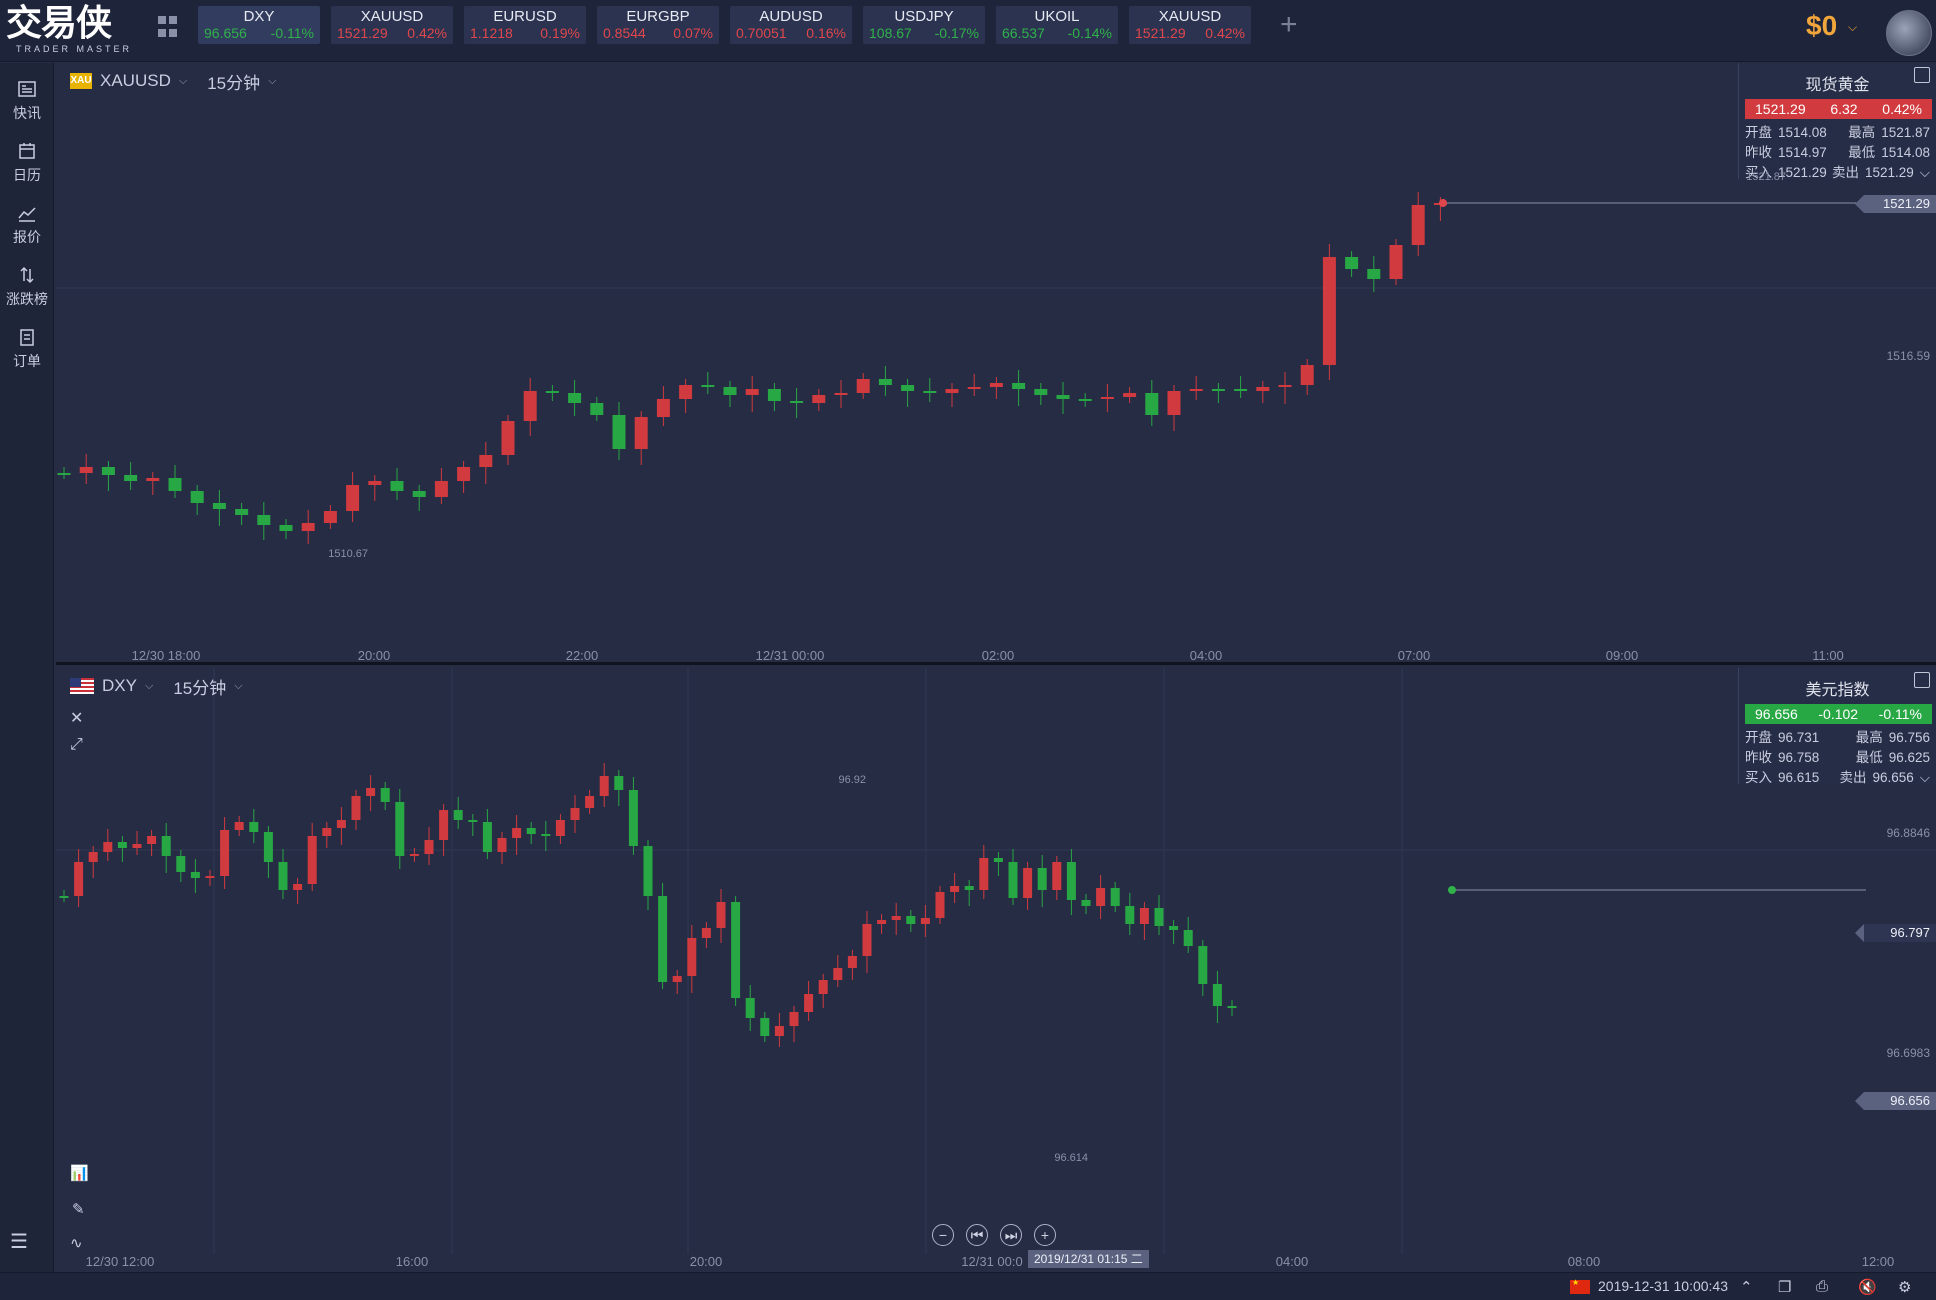  What do you see at coordinates (1822, 1286) in the screenshot?
I see `camera-icon: ⎙` at bounding box center [1822, 1286].